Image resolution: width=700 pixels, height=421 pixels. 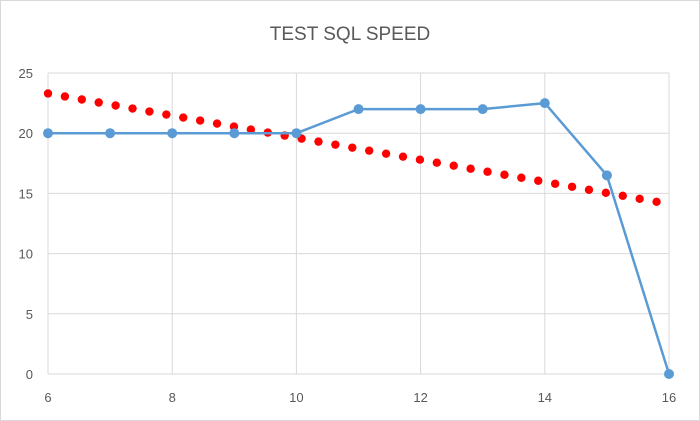 I want to click on y-tick-label: 5, so click(x=29, y=314).